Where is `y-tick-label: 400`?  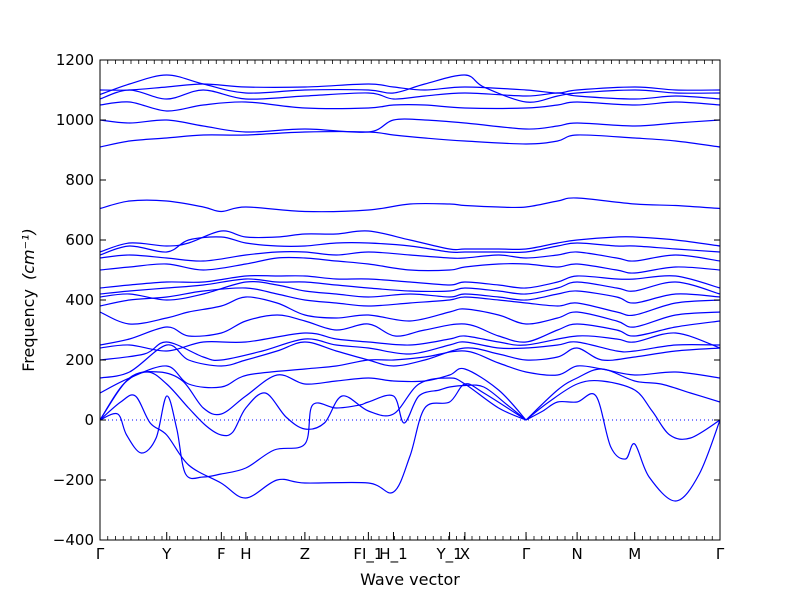
y-tick-label: 400 is located at coordinates (79, 300).